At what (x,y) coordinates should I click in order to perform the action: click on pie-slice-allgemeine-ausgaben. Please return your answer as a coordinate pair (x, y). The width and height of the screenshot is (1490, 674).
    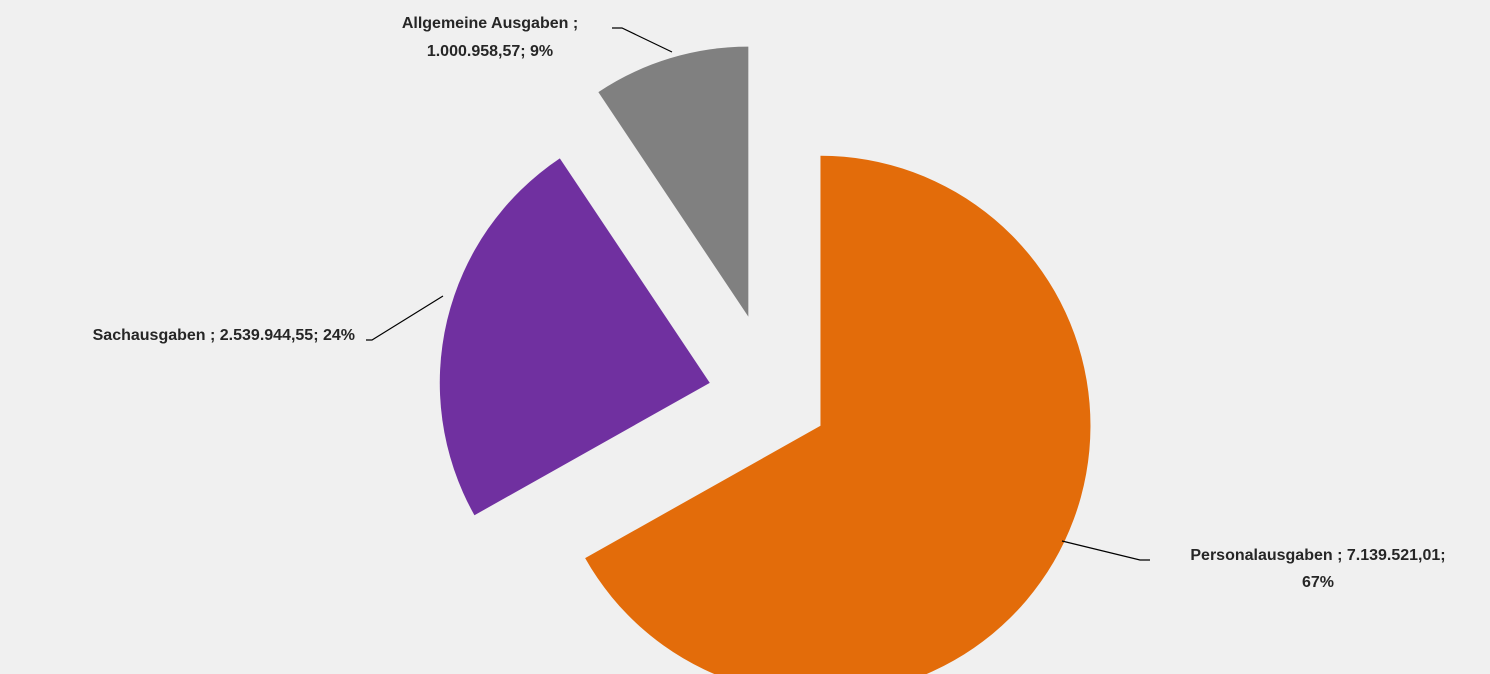
    Looking at the image, I should click on (673, 181).